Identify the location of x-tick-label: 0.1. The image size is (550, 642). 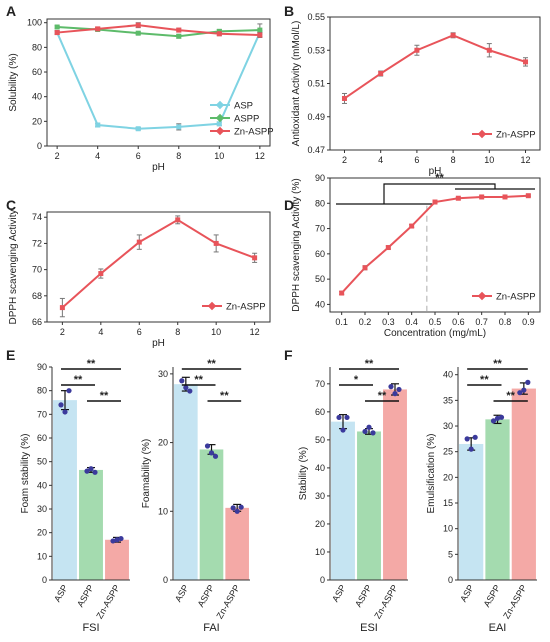
(341, 322).